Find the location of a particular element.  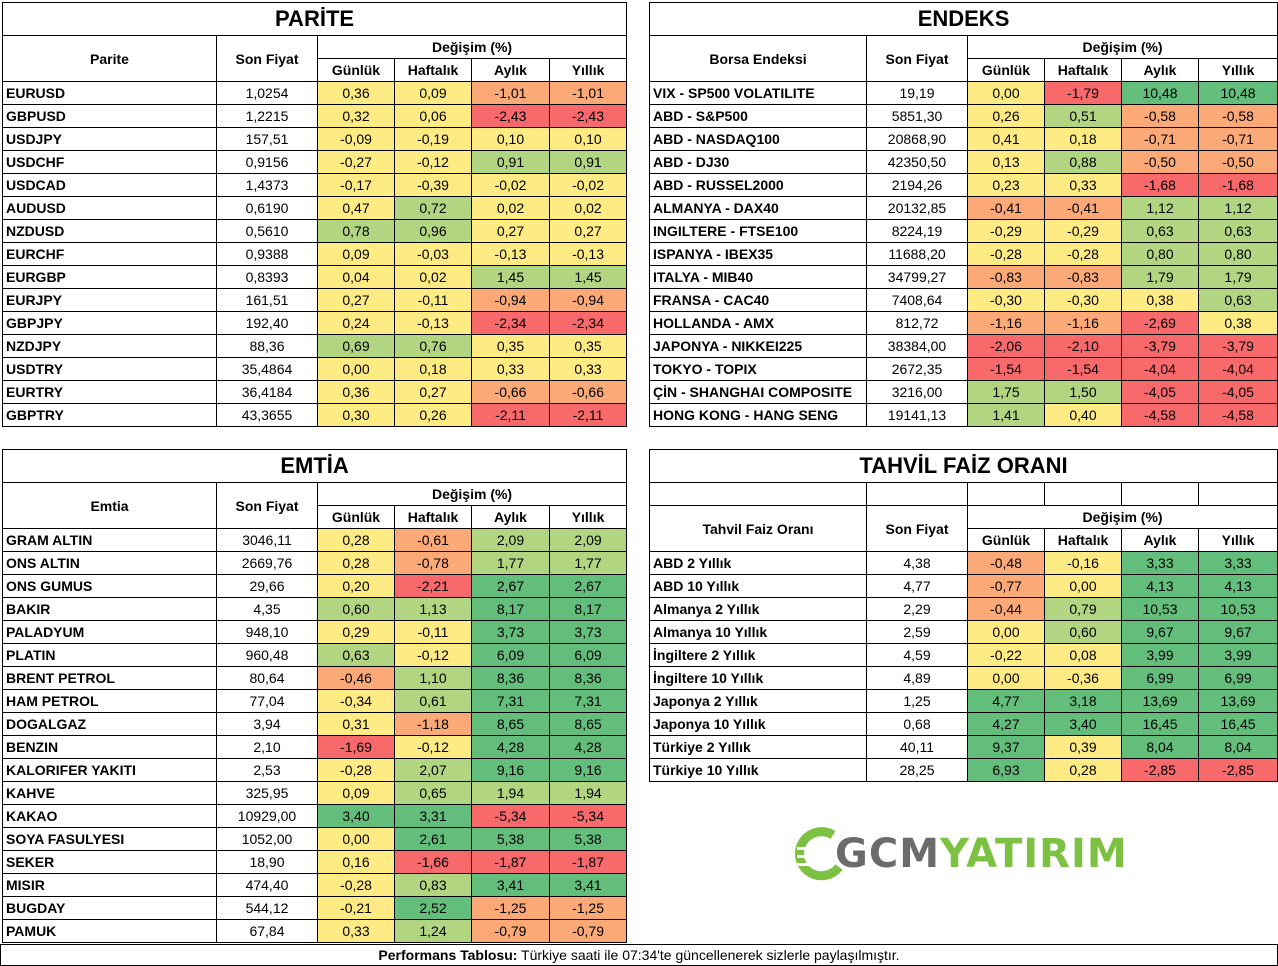

table-row: Türkiye 2 Yıllık 40,11 9,37 0,39 8,04 8,04 is located at coordinates (963, 747).